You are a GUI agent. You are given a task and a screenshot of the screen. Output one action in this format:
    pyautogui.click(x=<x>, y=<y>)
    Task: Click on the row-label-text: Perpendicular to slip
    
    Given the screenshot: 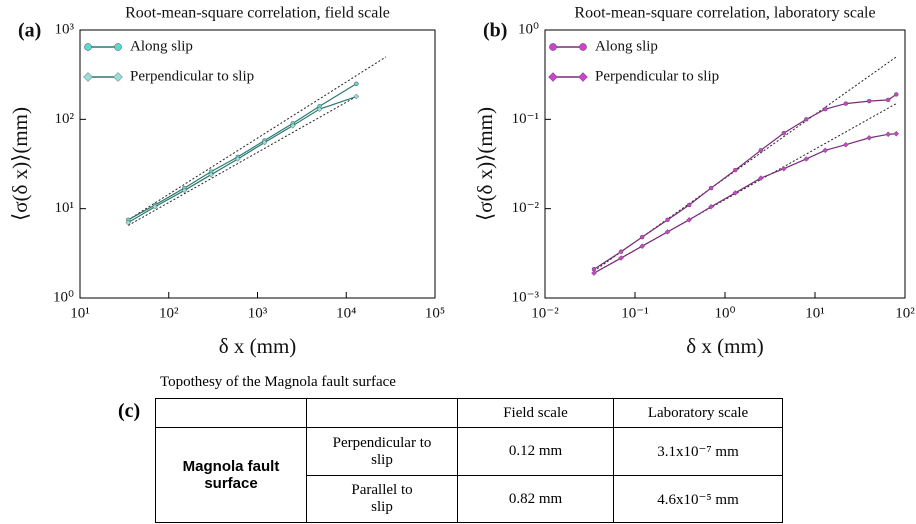 What is the action you would take?
    pyautogui.click(x=382, y=451)
    